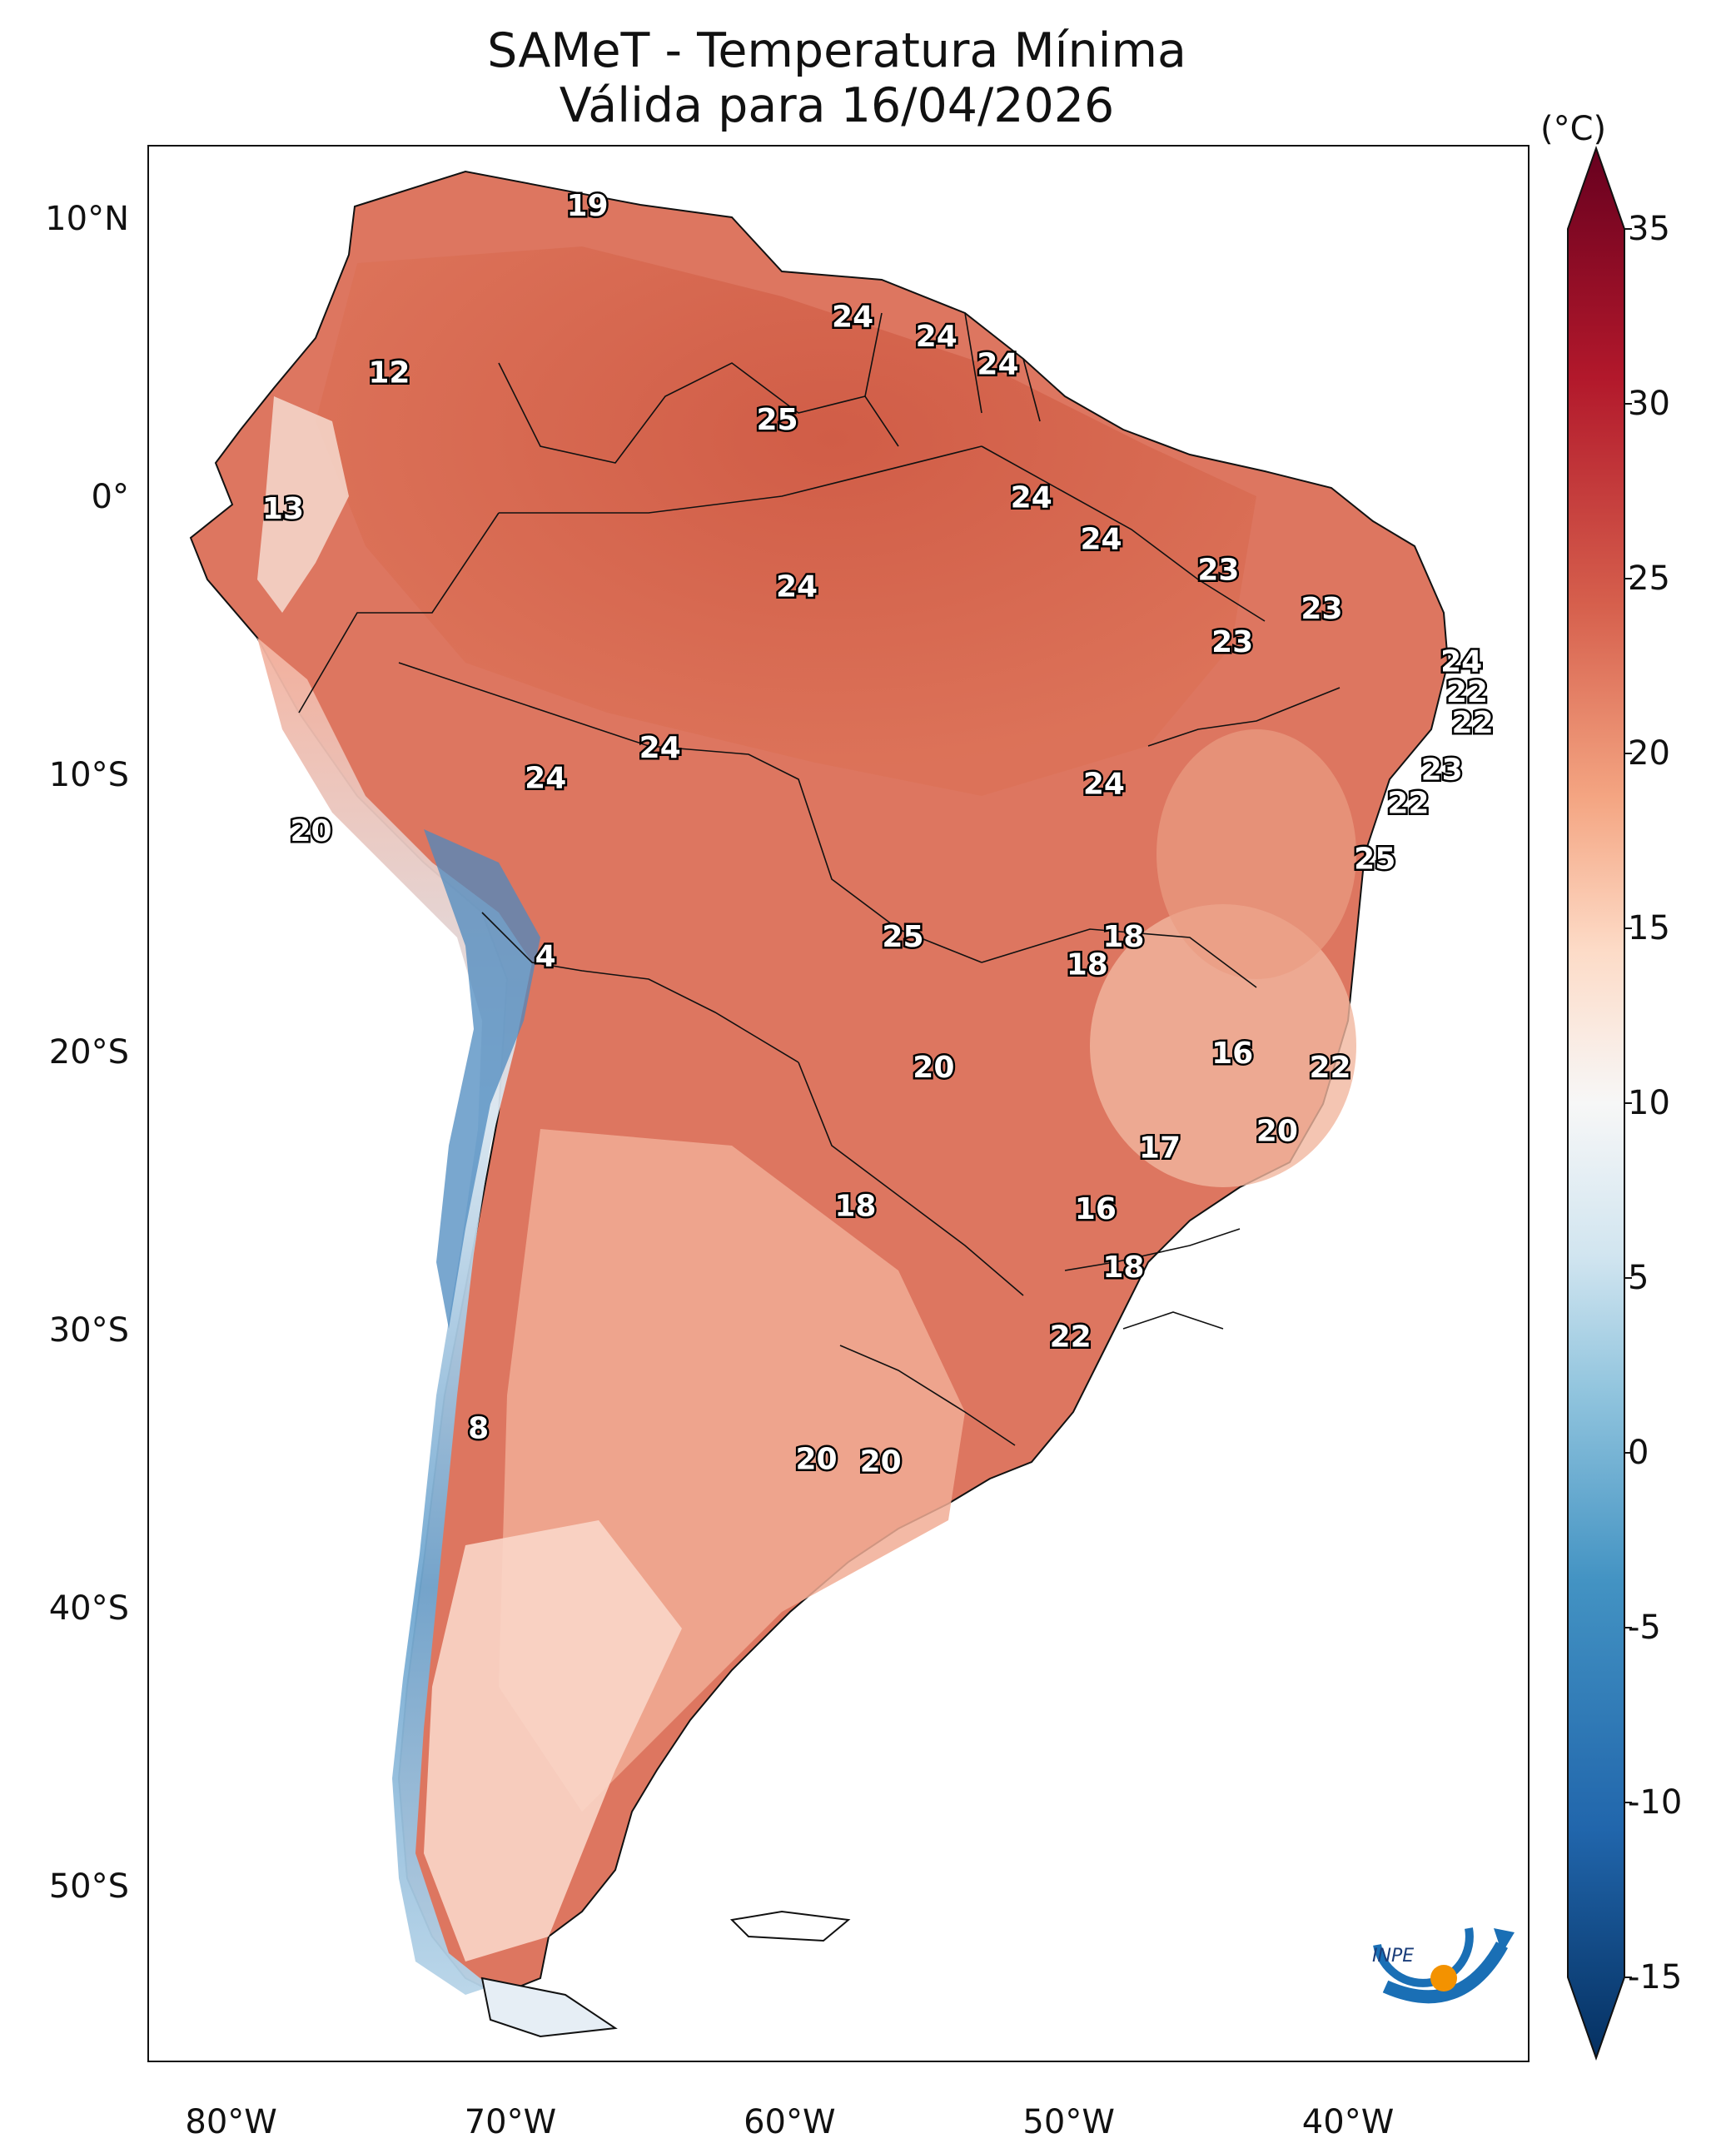 This screenshot has height=2153, width=1736. I want to click on longitude-tick-label: 80°W, so click(231, 2122).